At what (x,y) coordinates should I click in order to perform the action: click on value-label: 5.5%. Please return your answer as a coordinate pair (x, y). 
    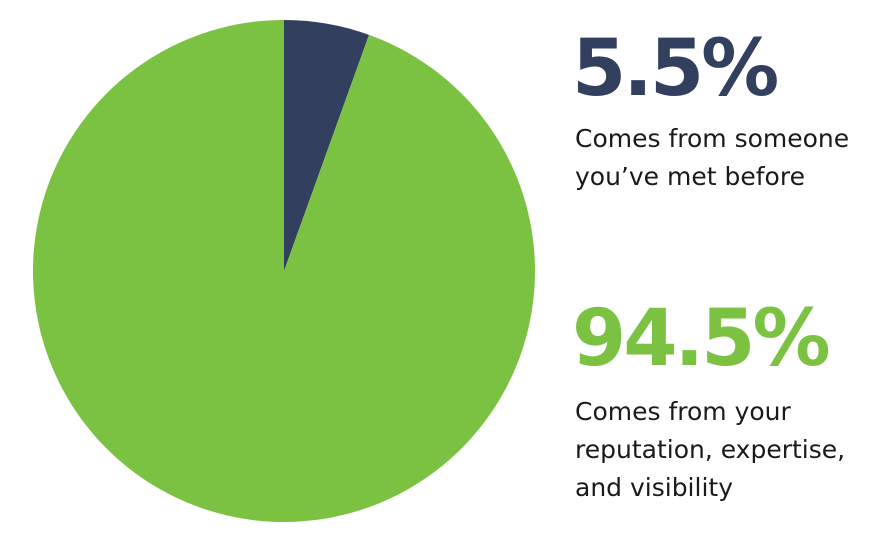
    Looking at the image, I should click on (675, 69).